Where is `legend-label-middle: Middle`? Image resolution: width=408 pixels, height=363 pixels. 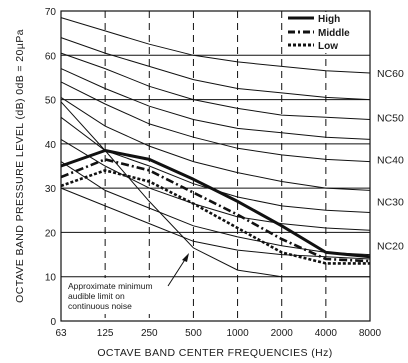
legend-label-middle: Middle is located at coordinates (334, 33).